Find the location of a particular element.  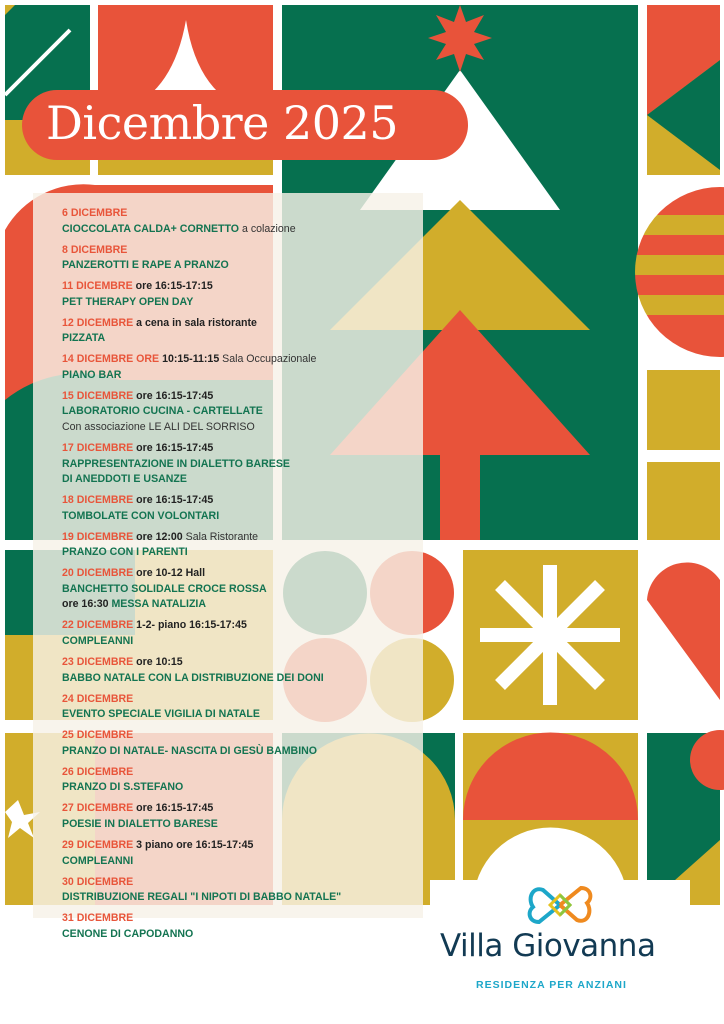

event-line: 25 DICEMBRE is located at coordinates (252, 736).